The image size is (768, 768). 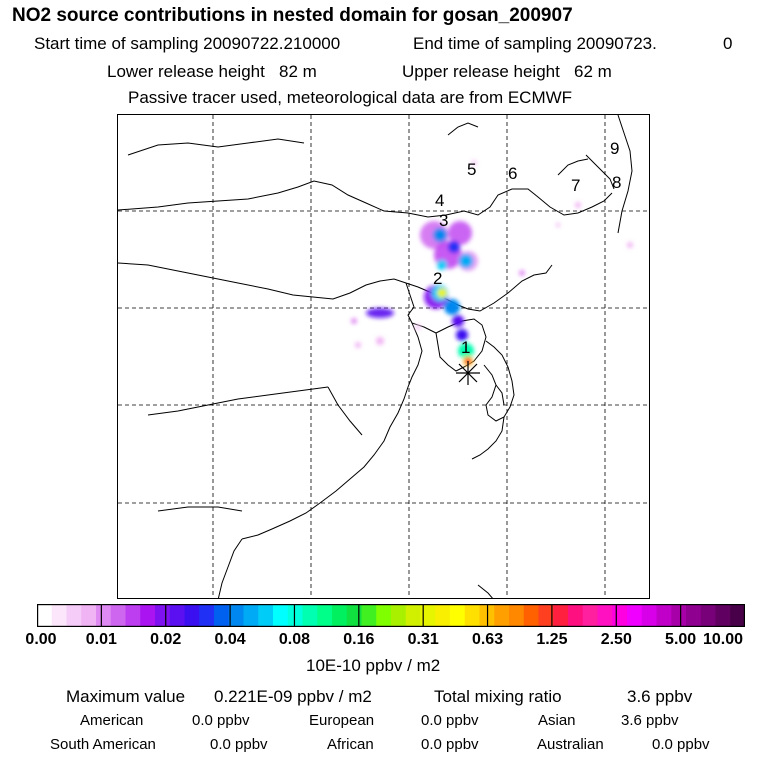 I want to click on upper-release-height: Upper release height 62 m, so click(x=507, y=71).